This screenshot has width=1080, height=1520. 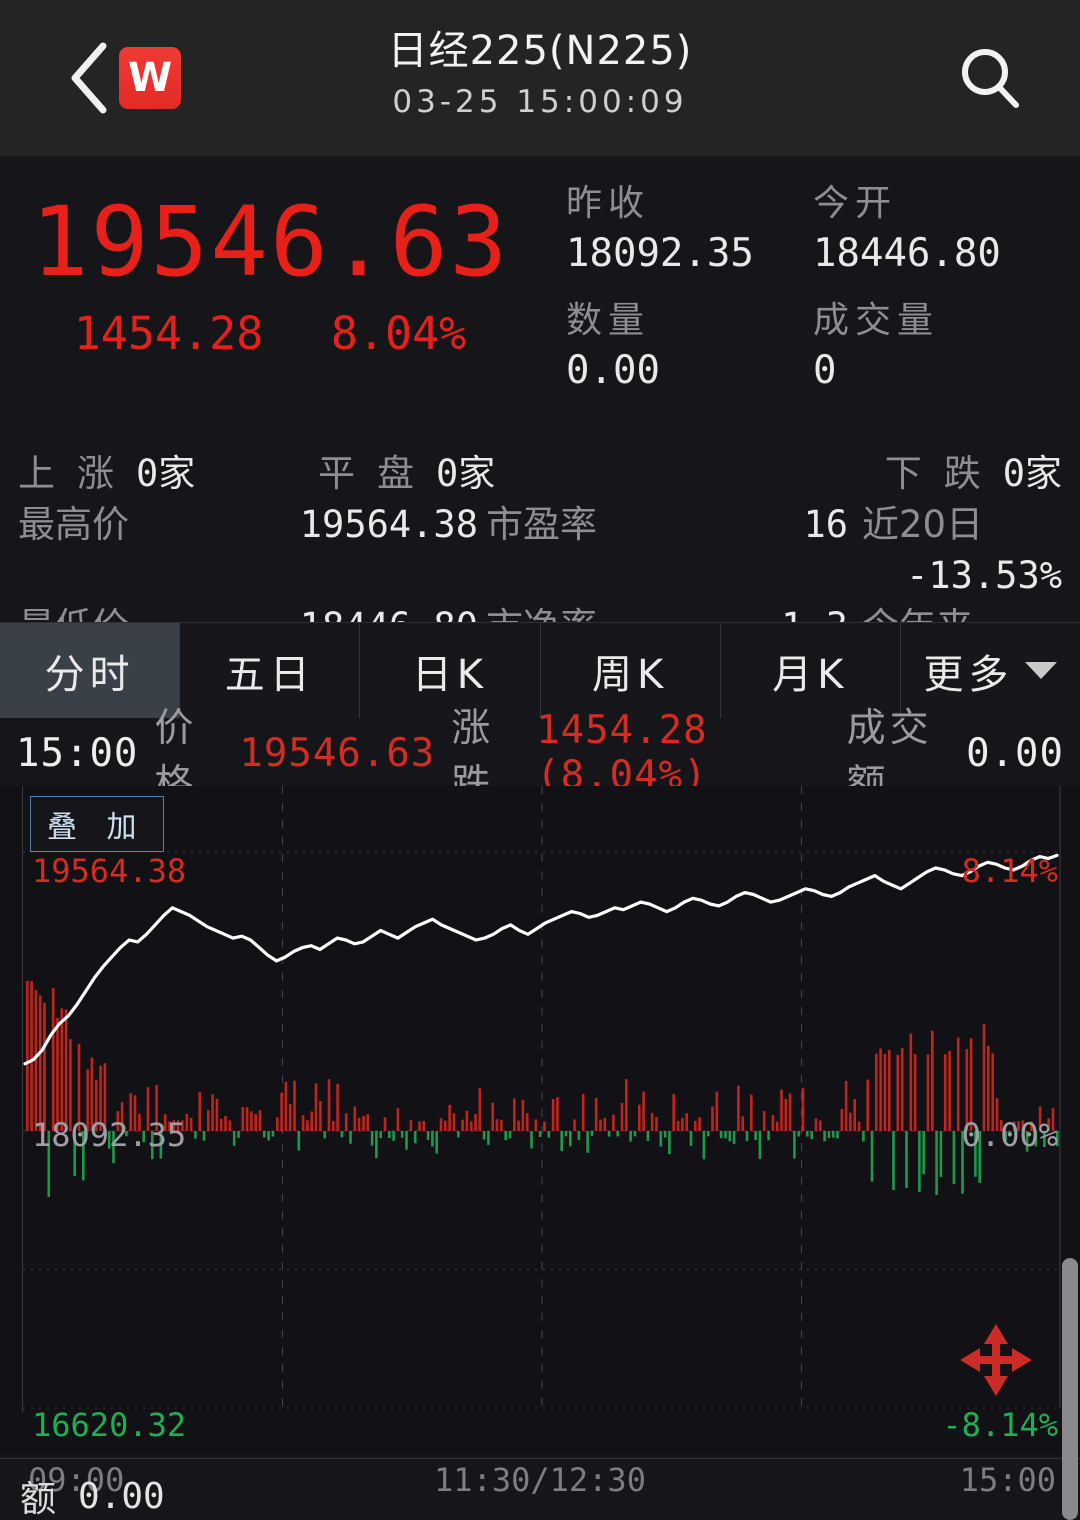 What do you see at coordinates (810, 674) in the screenshot?
I see `tab-label: 月K` at bounding box center [810, 674].